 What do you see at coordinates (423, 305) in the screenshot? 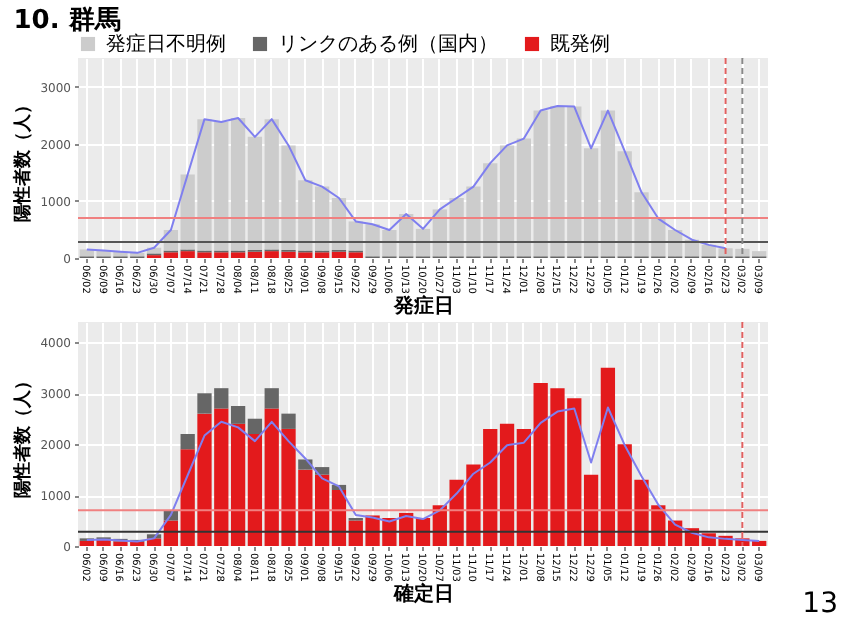
I see `x-axis-title: 発症日` at bounding box center [423, 305].